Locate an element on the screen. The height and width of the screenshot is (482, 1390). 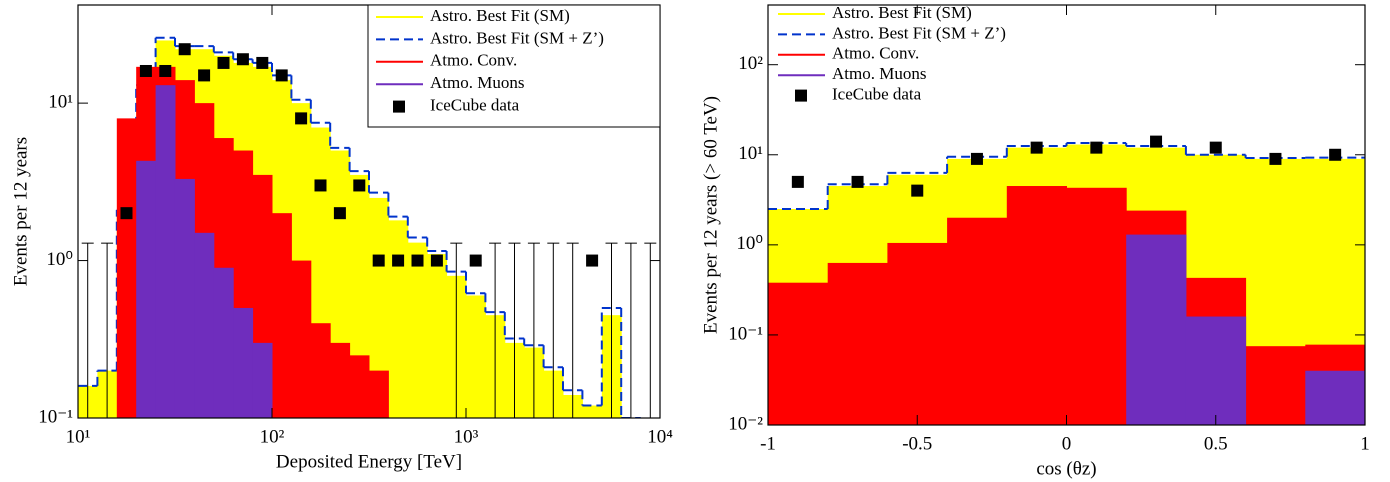
x-axis-label: cos (θz) is located at coordinates (1066, 468).